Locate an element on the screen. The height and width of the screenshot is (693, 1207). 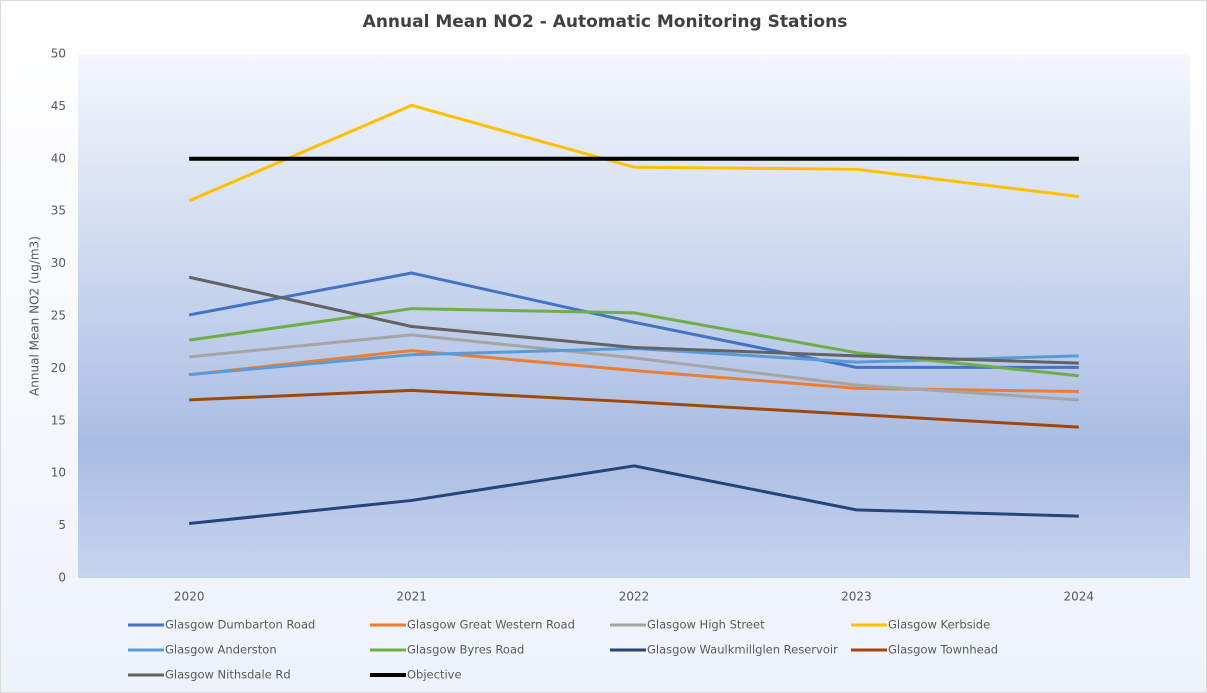
x-tick-label: 2021 is located at coordinates (411, 597).